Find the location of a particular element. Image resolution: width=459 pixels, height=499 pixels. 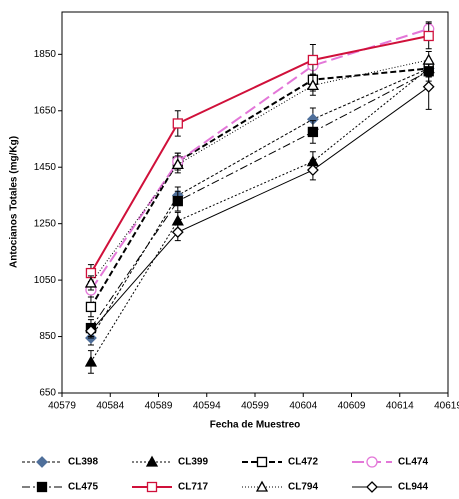

legend-label: CL475 is located at coordinates (83, 487).